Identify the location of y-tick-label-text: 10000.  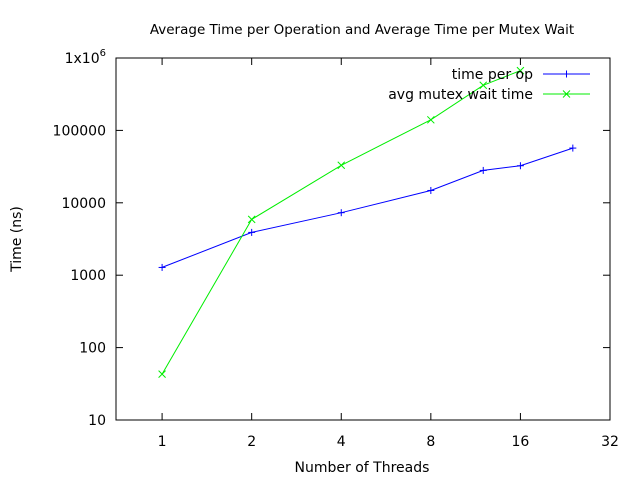
(83, 204).